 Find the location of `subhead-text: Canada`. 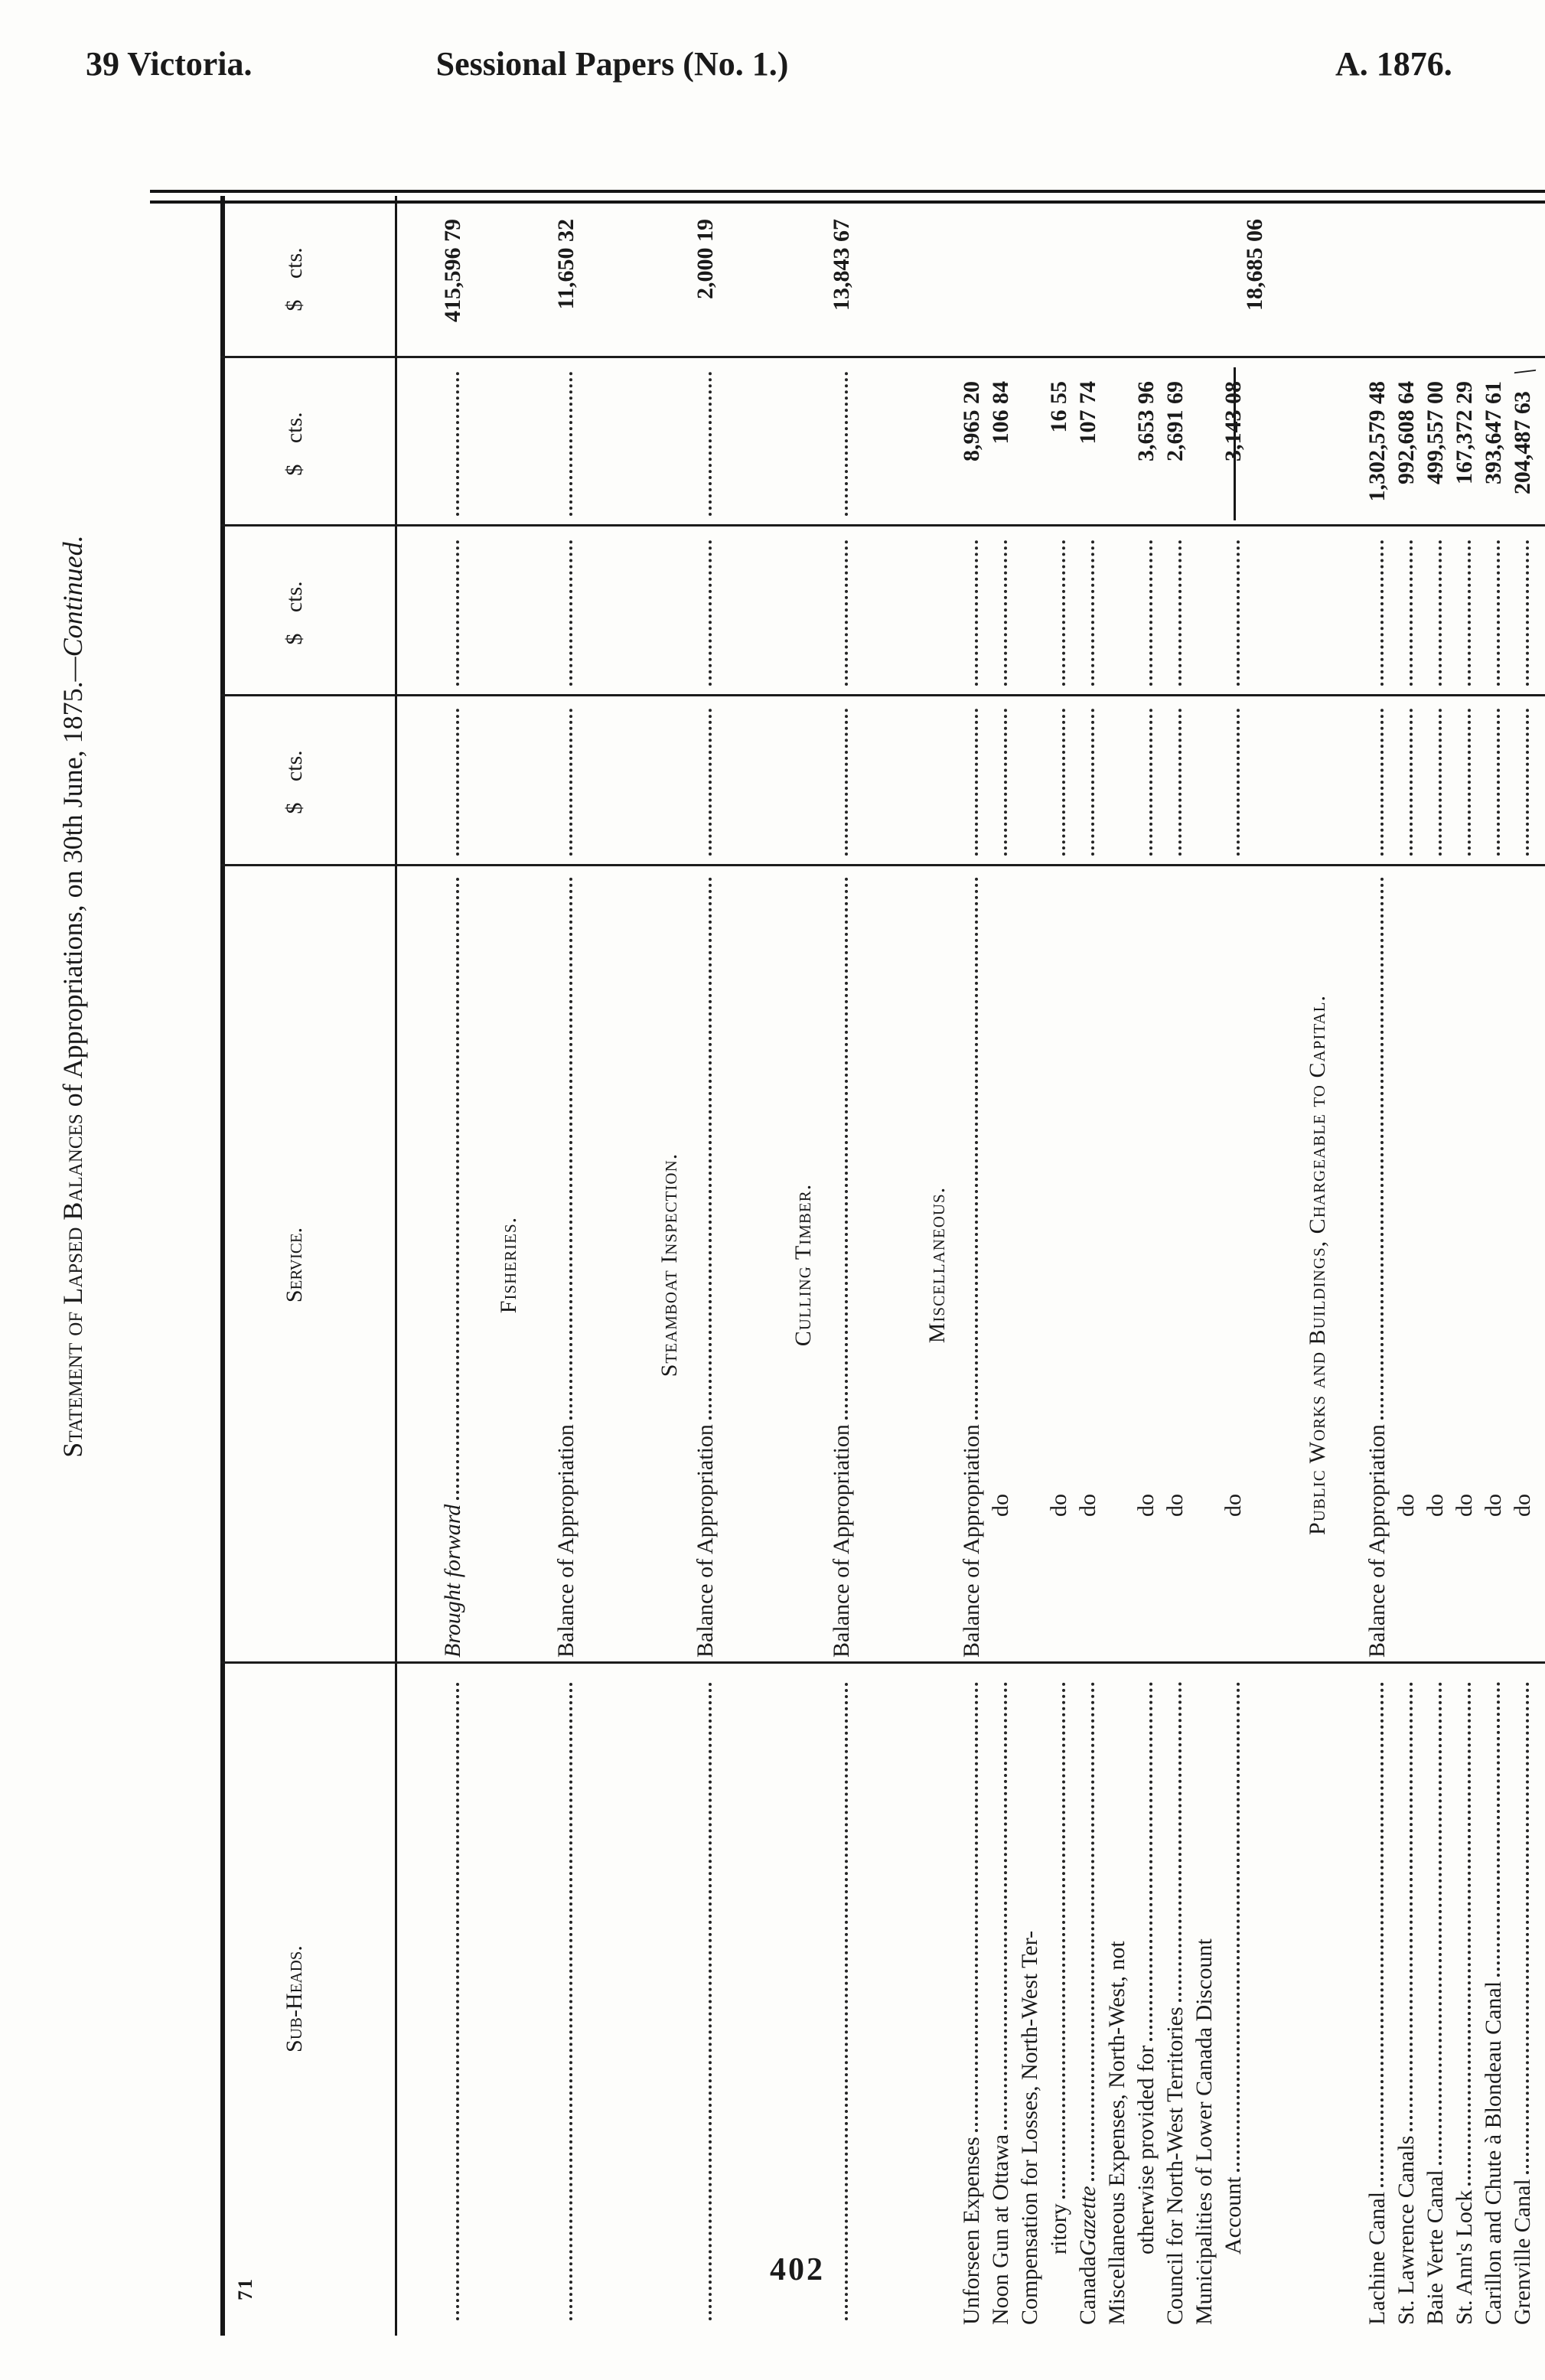

subhead-text: Canada is located at coordinates (1087, 2290).